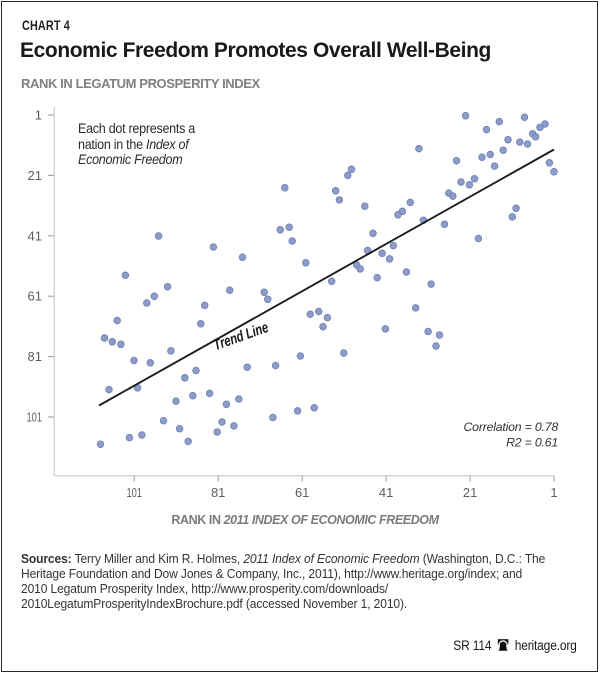 The image size is (600, 674). What do you see at coordinates (305, 520) in the screenshot?
I see `svg-text:RANK IN 2011 INDEX OF ECONOMIC: RANK IN 2011 INDEX OF ECONOMIC FREEDOM` at bounding box center [305, 520].